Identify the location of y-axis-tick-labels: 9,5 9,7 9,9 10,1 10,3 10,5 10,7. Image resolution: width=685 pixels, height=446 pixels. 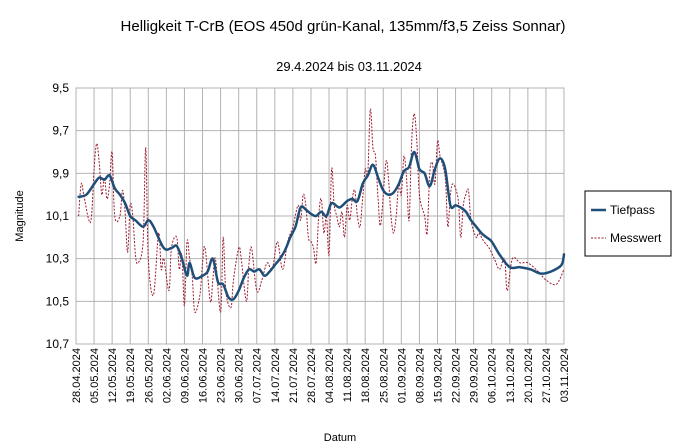
(58, 216).